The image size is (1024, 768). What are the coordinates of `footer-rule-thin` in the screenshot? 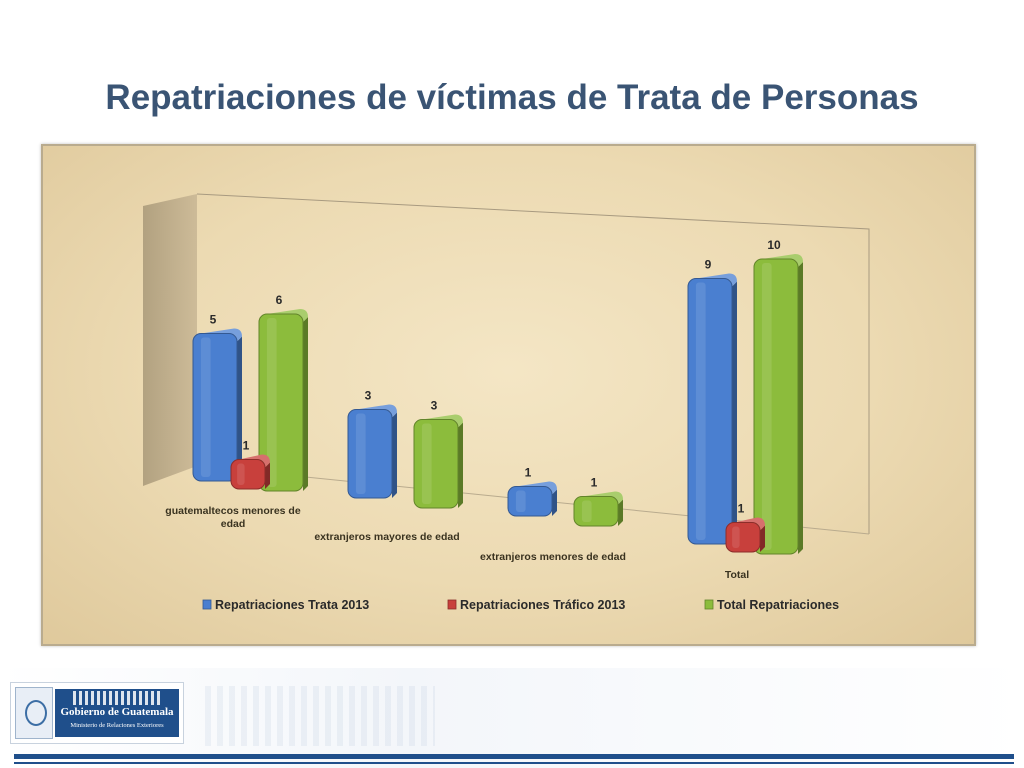 It's located at (514, 763).